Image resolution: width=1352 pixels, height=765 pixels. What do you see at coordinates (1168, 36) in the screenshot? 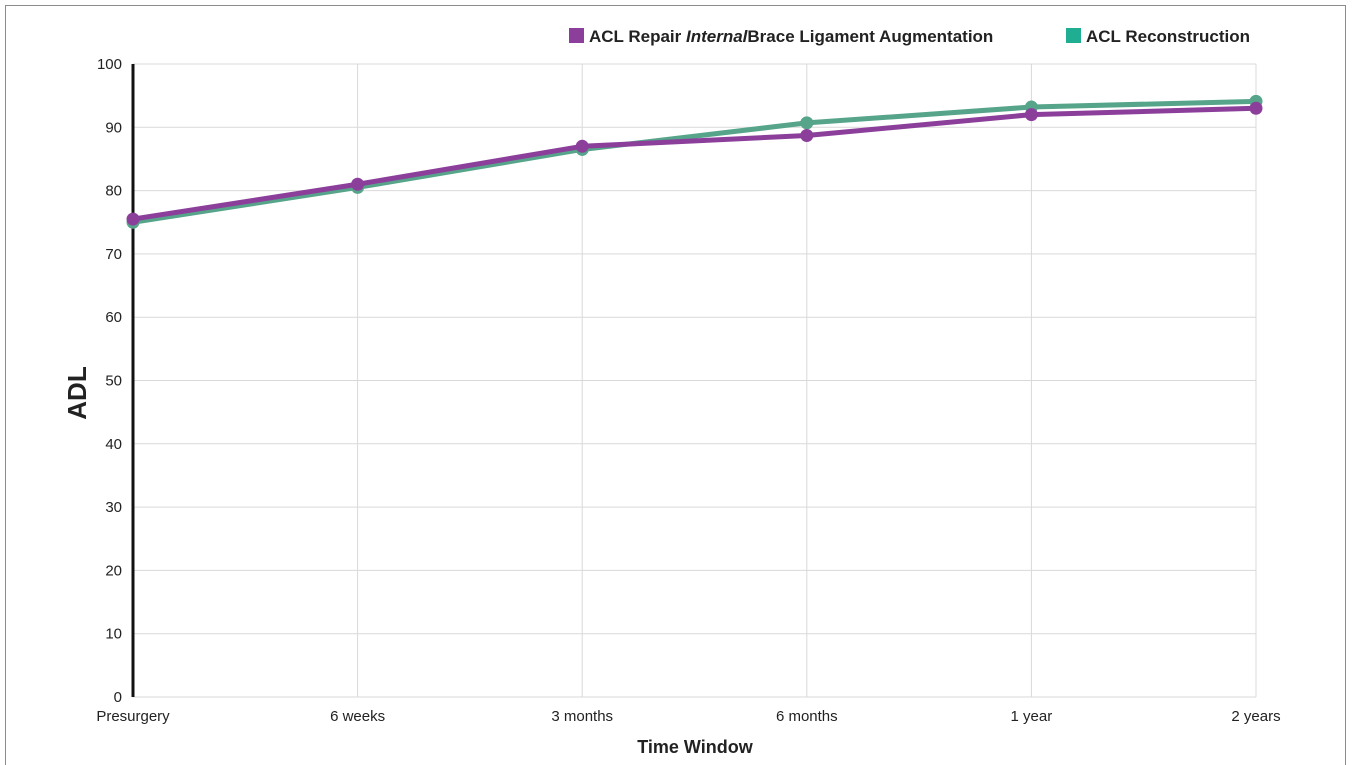
I see `legend-label-acl-reconstruction: ACL Reconstruction` at bounding box center [1168, 36].